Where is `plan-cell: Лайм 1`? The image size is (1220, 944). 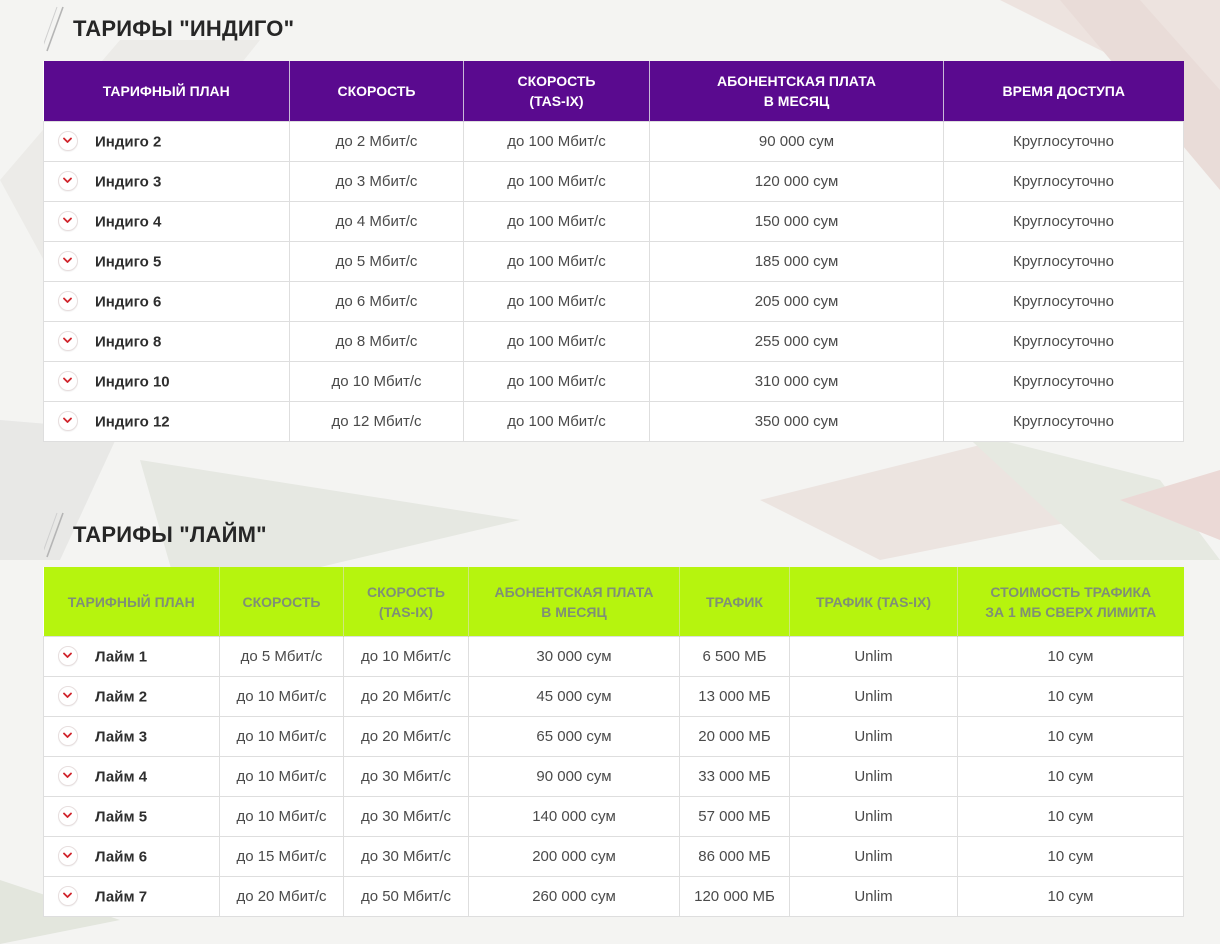
plan-cell: Лайм 1 is located at coordinates (131, 656).